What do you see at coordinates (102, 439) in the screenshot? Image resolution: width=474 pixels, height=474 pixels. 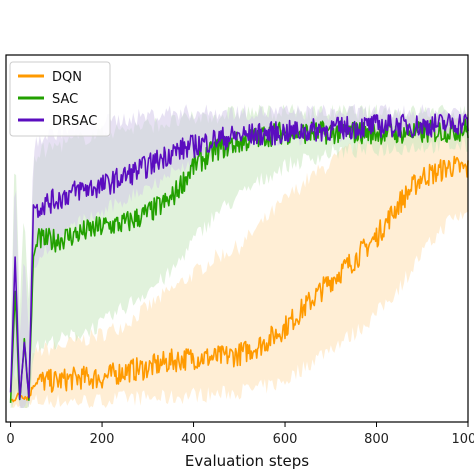 I see `x-tick-label: 200` at bounding box center [102, 439].